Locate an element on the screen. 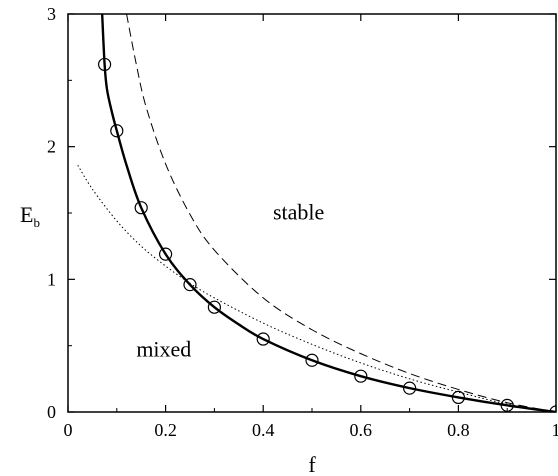 The height and width of the screenshot is (476, 558). x-tick-label: 0 is located at coordinates (68, 430).